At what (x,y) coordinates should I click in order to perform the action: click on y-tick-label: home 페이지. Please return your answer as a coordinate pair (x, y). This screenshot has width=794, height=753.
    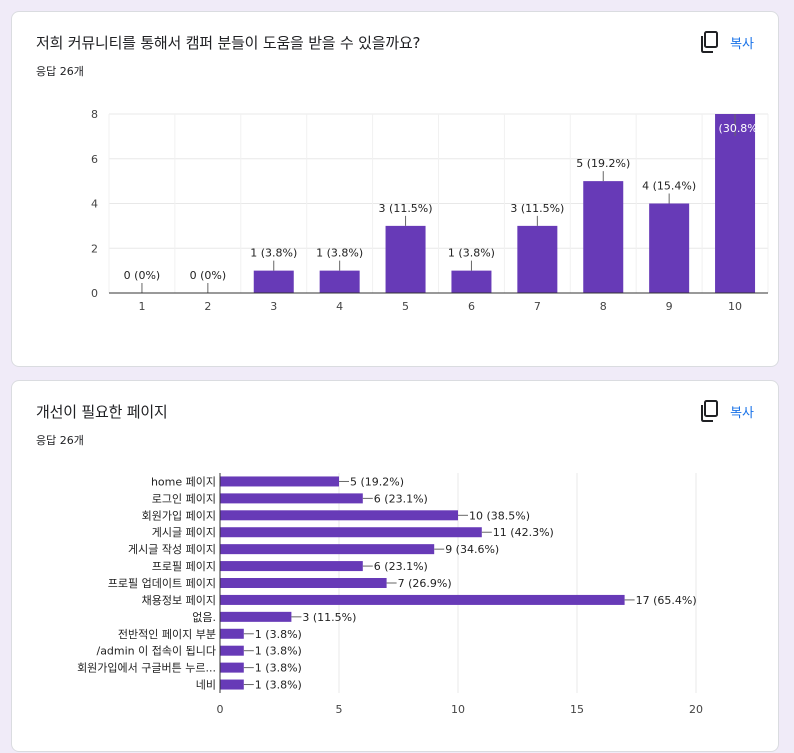
    Looking at the image, I should click on (183, 481).